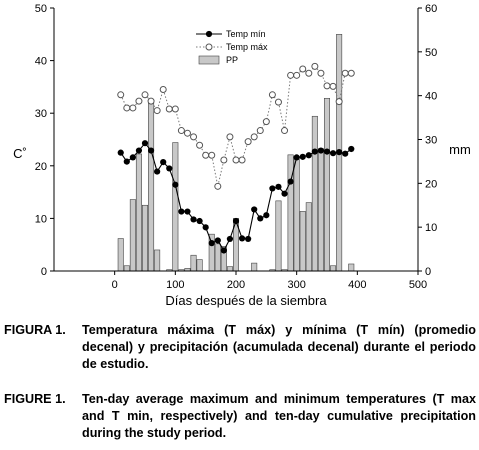 The width and height of the screenshot is (479, 450). Describe the element at coordinates (209, 60) in the screenshot. I see `legend-pp-swatch` at that location.